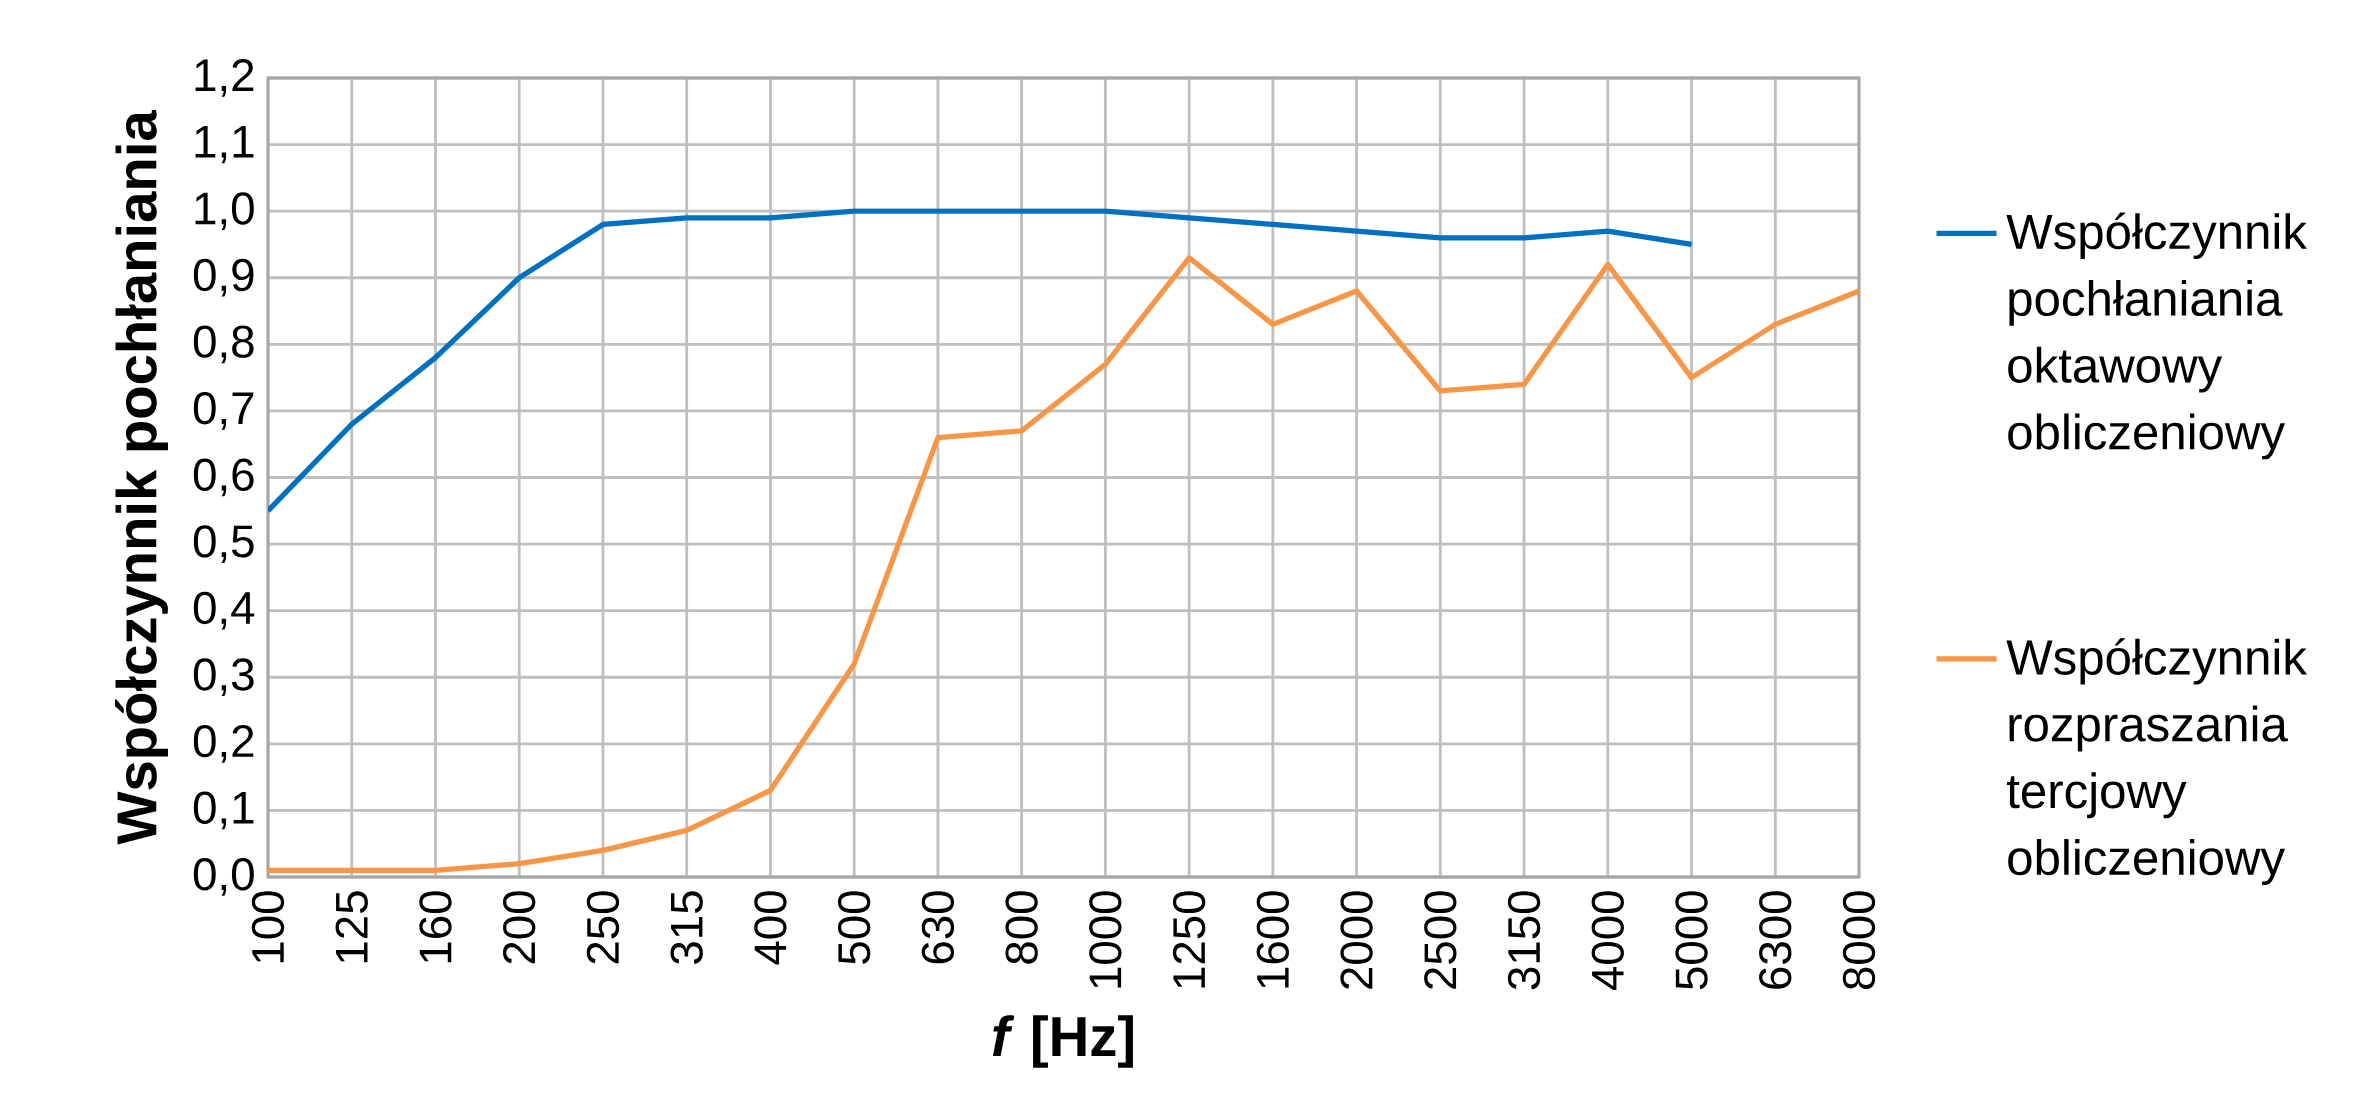 The width and height of the screenshot is (2358, 1105). What do you see at coordinates (1691, 940) in the screenshot?
I see `x-tick-label: 5000` at bounding box center [1691, 940].